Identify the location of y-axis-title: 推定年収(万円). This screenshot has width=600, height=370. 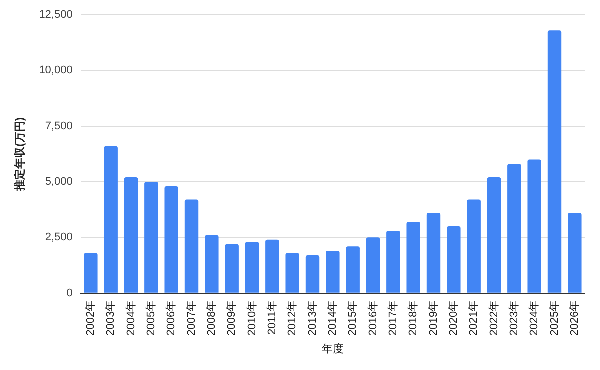
(20, 154).